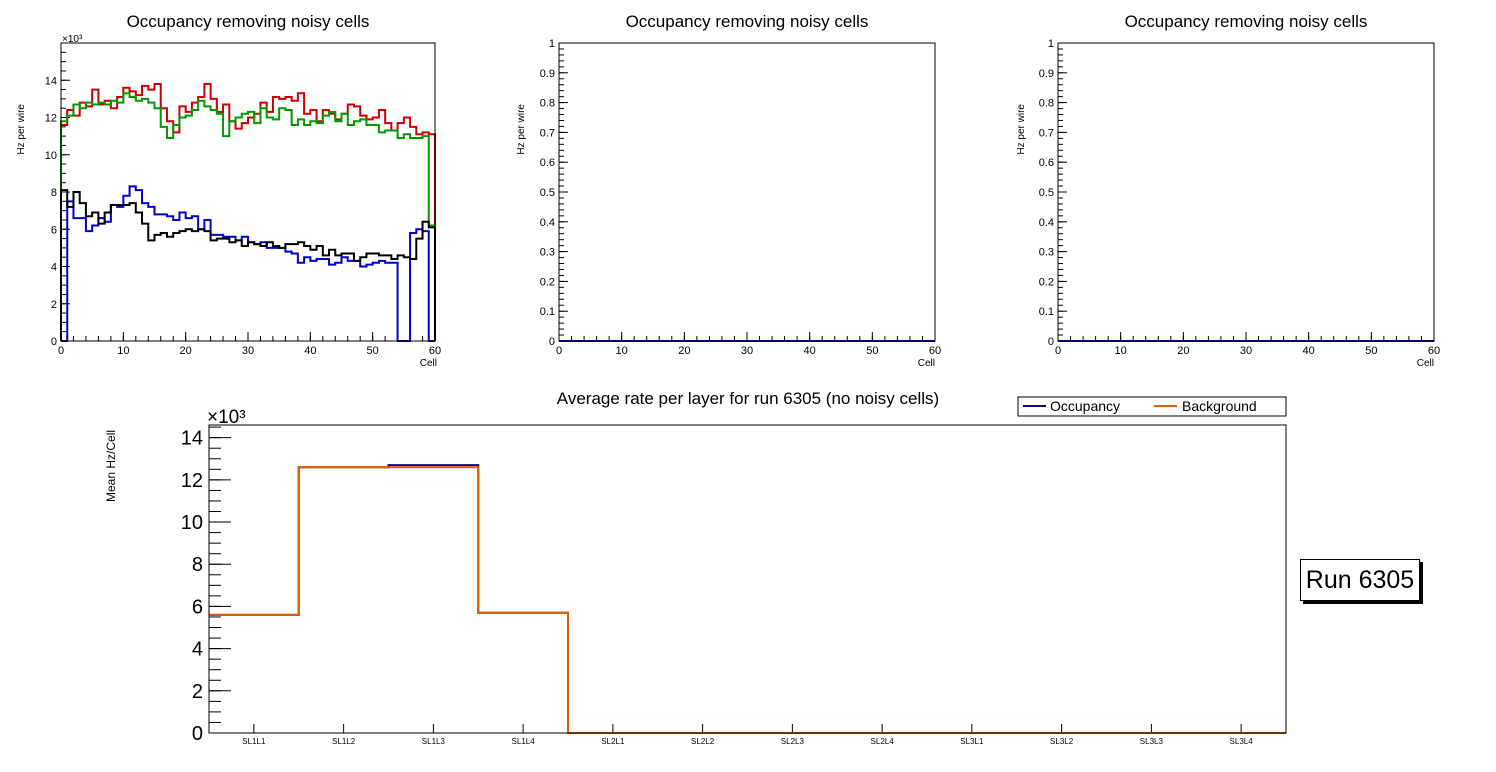  What do you see at coordinates (1360, 580) in the screenshot?
I see `run-label-box: Run 6305` at bounding box center [1360, 580].